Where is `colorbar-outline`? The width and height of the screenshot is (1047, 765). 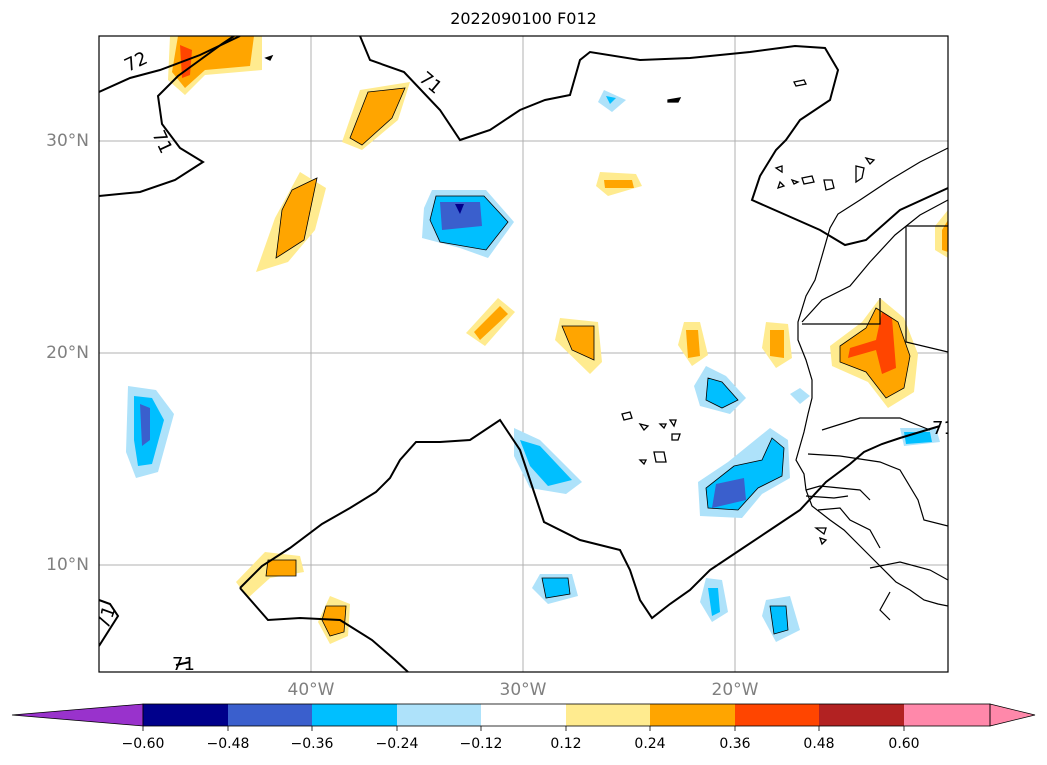 colorbar-outline is located at coordinates (566, 715).